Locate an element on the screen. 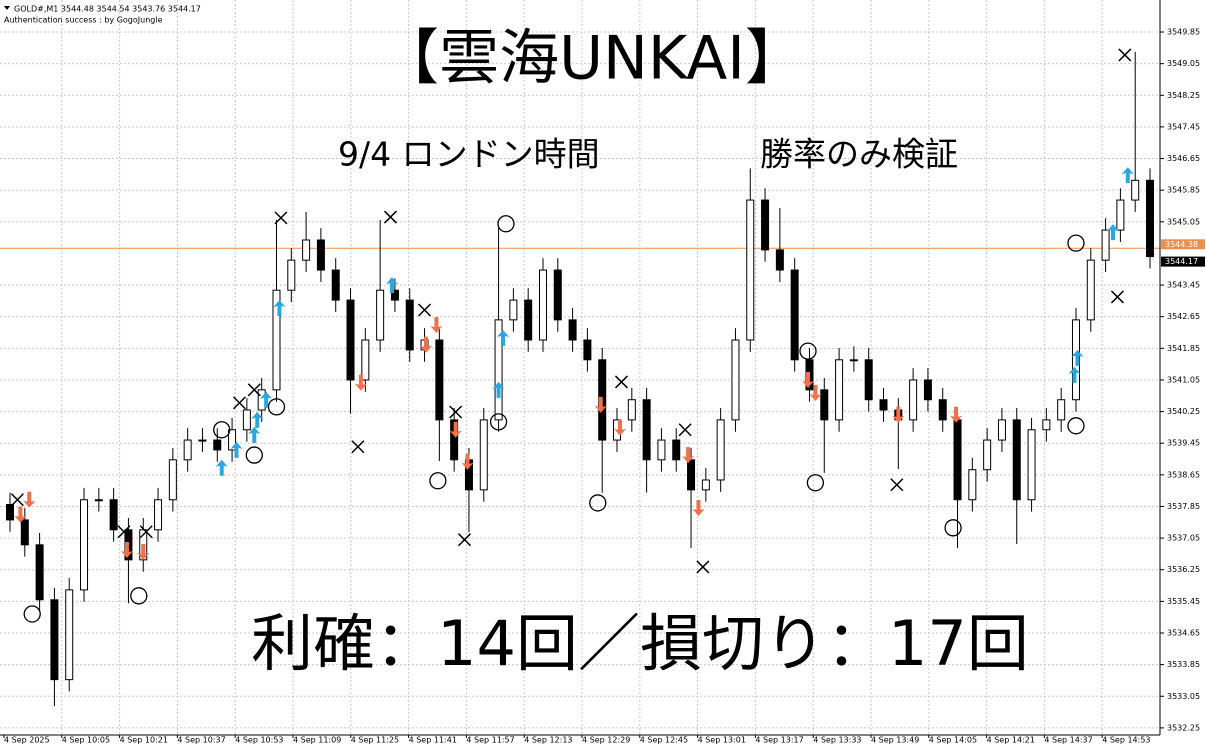 This screenshot has width=1206, height=746. result-text: 利確：14回／損切り：17回 is located at coordinates (640, 643).